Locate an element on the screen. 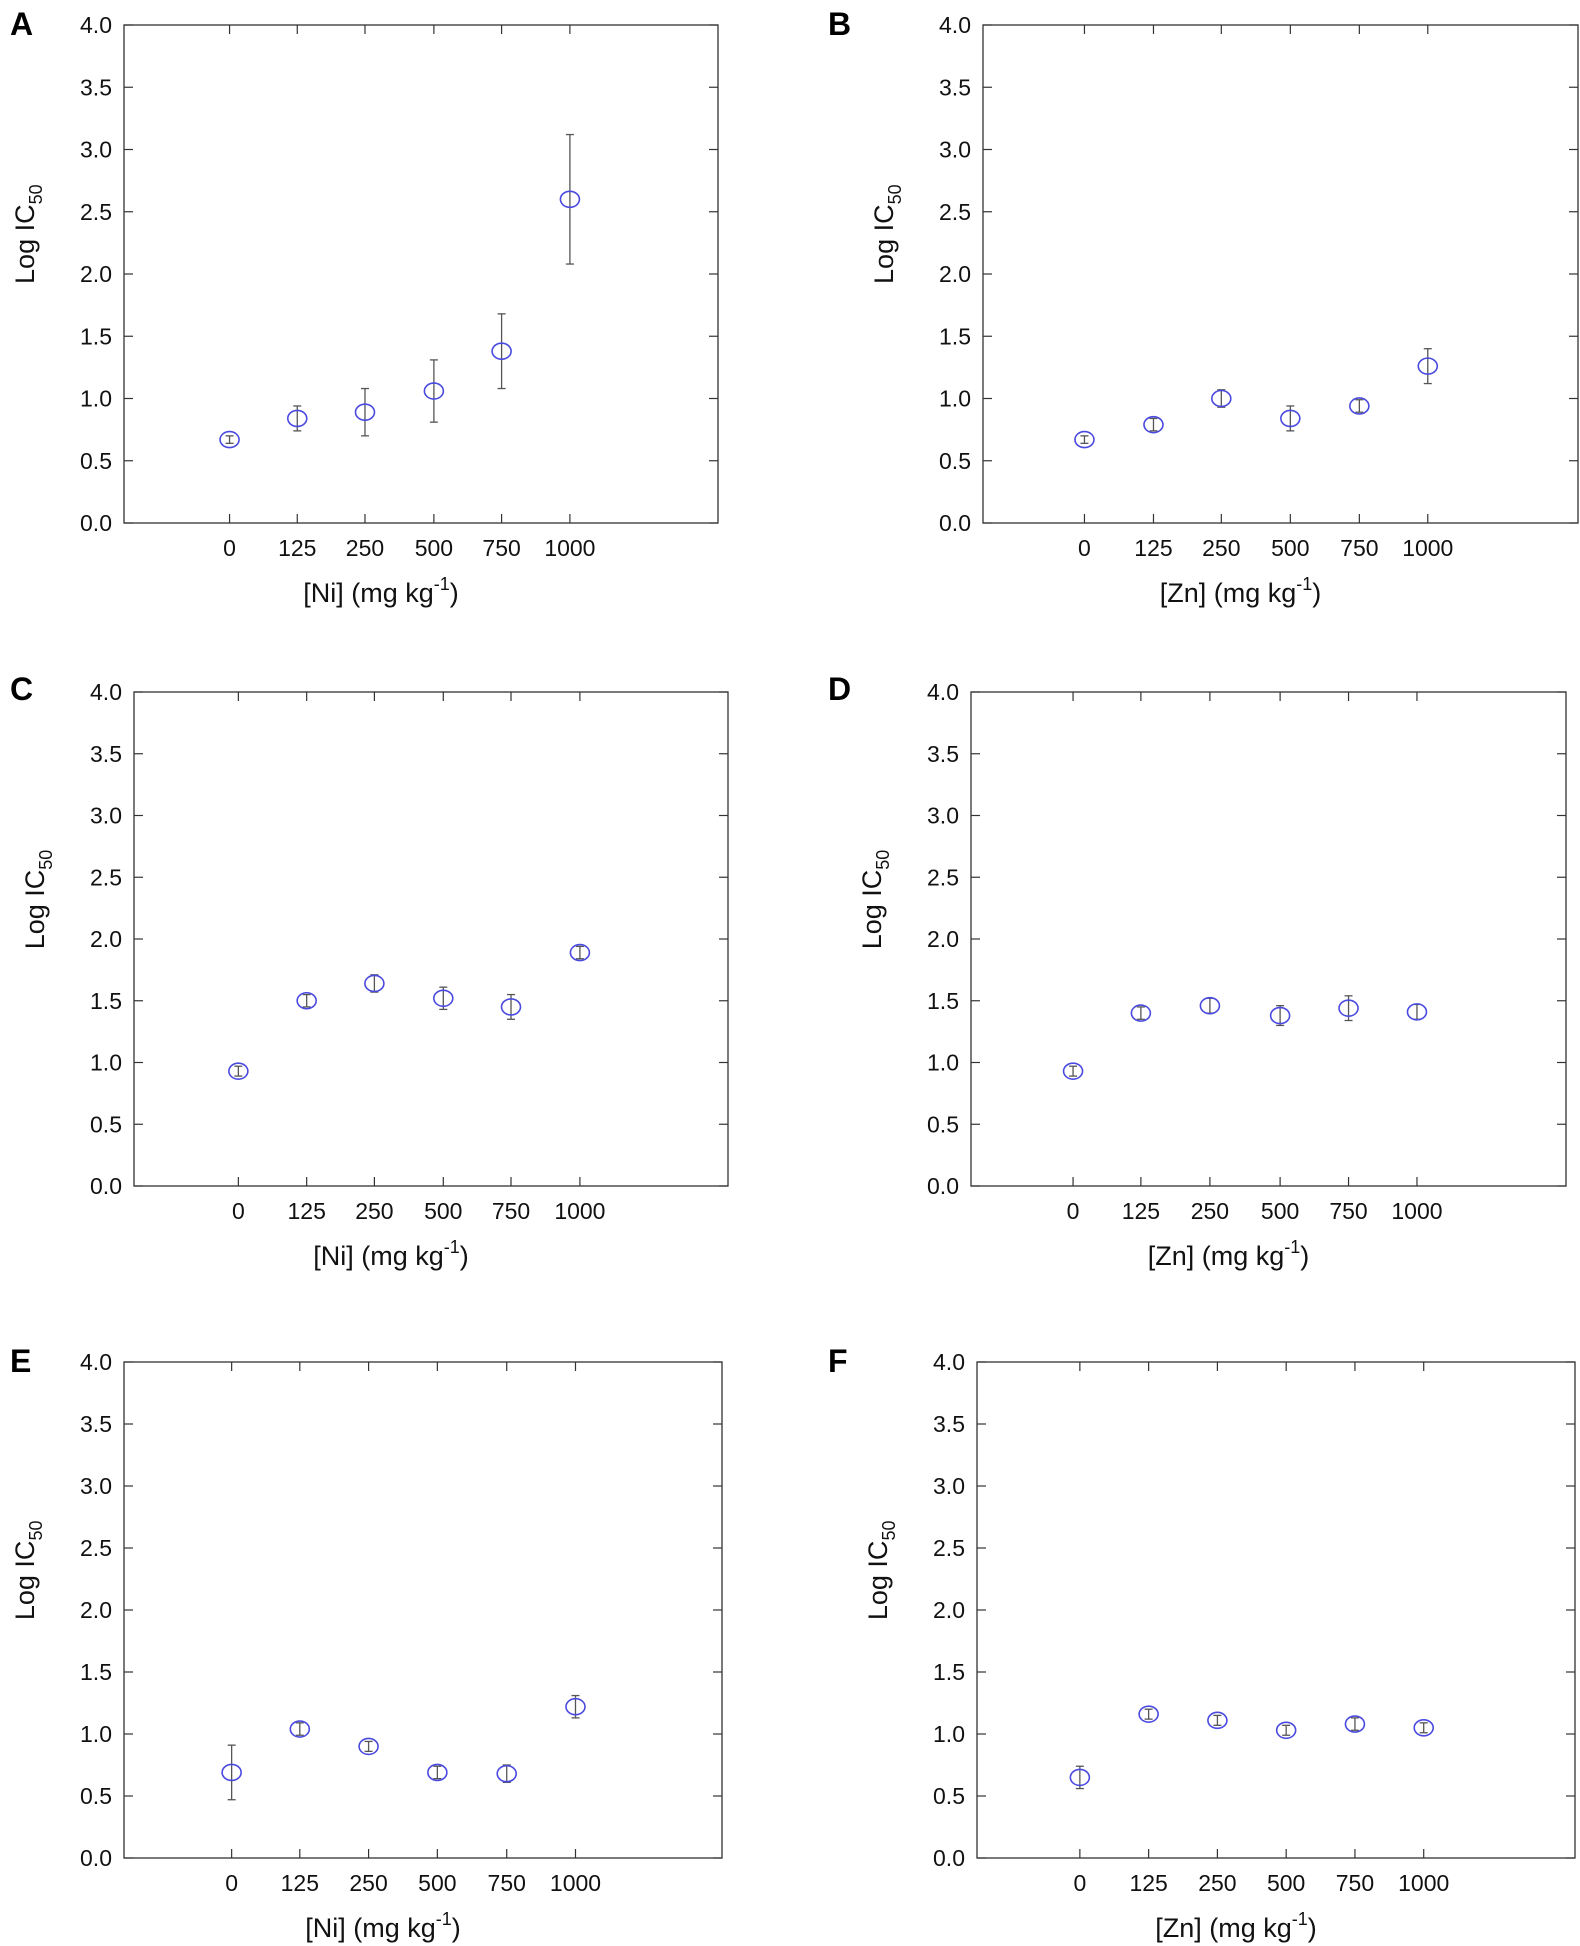  x-axis-label: [Ni] (mg kg-1) is located at coordinates (391, 1254).